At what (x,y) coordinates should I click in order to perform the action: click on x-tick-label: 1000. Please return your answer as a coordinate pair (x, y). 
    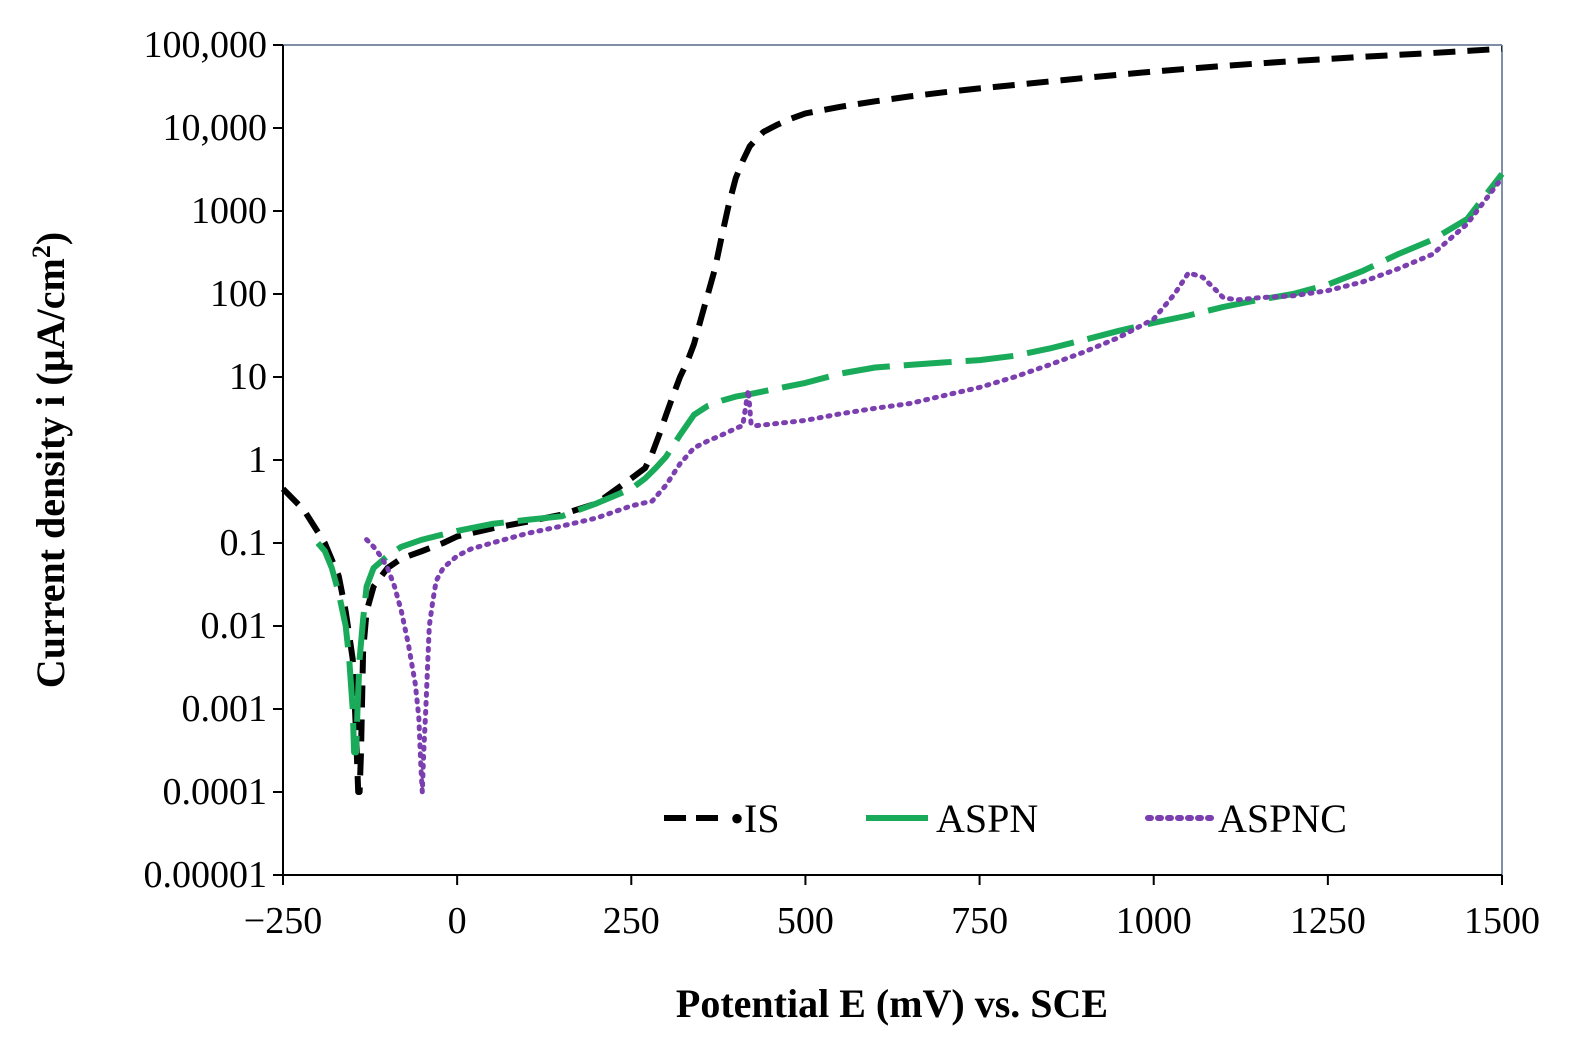
    Looking at the image, I should click on (1154, 921).